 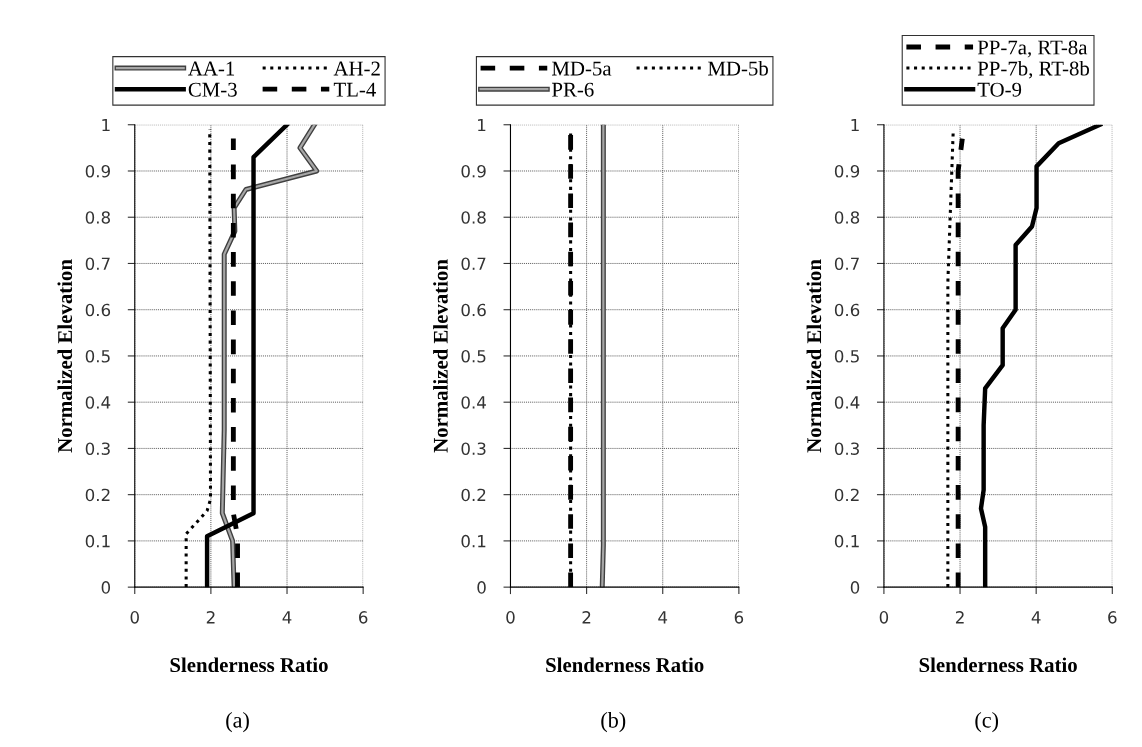 What do you see at coordinates (987, 722) in the screenshot?
I see `text: (c)` at bounding box center [987, 722].